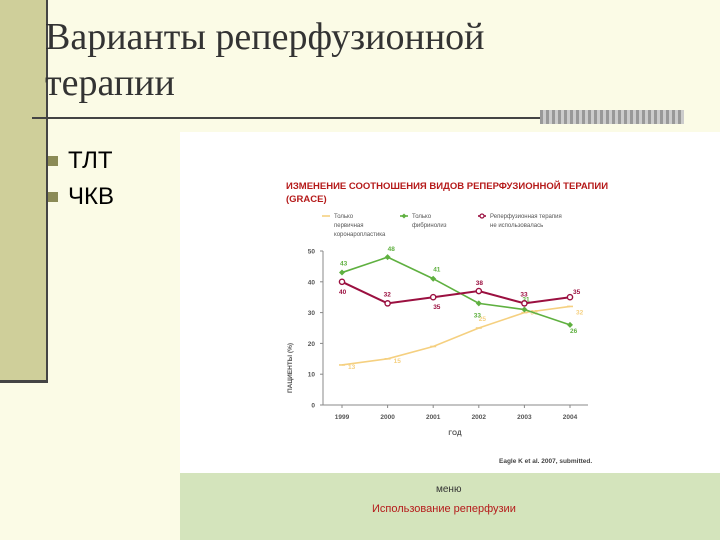 This screenshot has width=720, height=540. I want to click on y-tick-label: 40, so click(312, 282).